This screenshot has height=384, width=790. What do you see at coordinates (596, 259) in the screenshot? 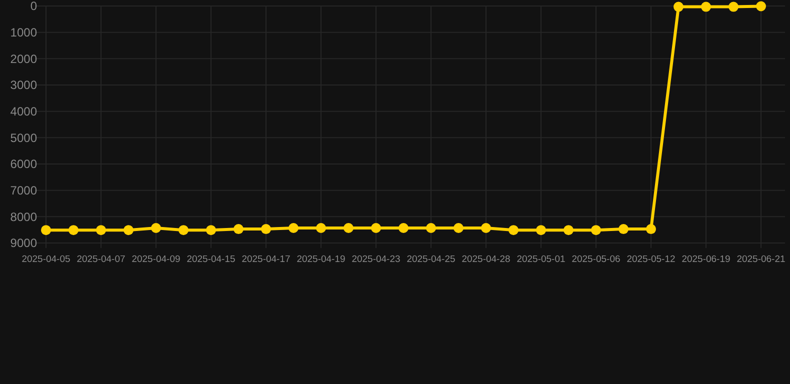
I see `x-tick-label: 2025-05-06` at bounding box center [596, 259].